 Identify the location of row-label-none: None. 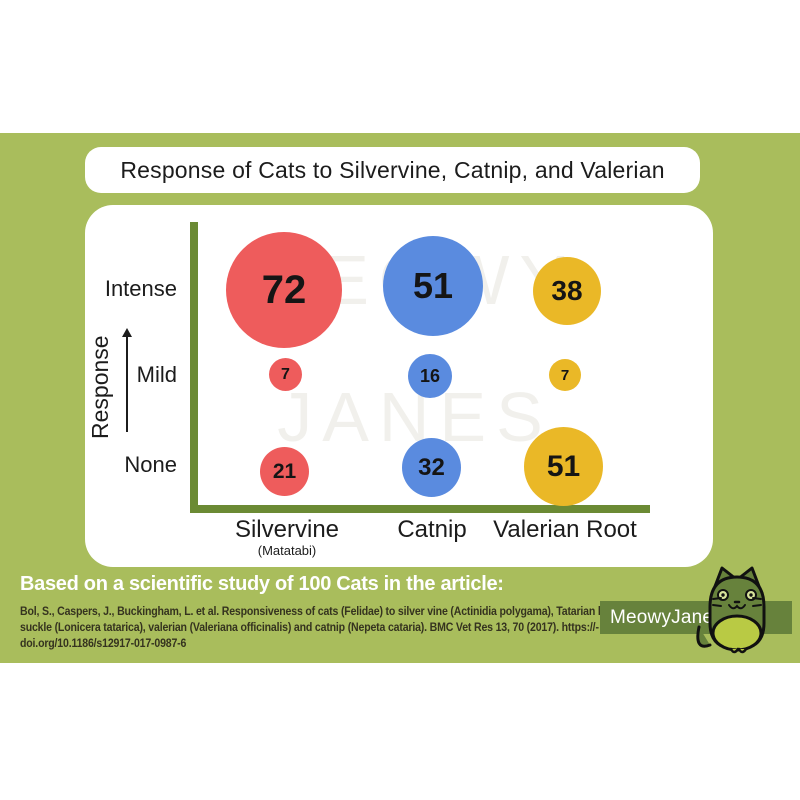
(150, 464).